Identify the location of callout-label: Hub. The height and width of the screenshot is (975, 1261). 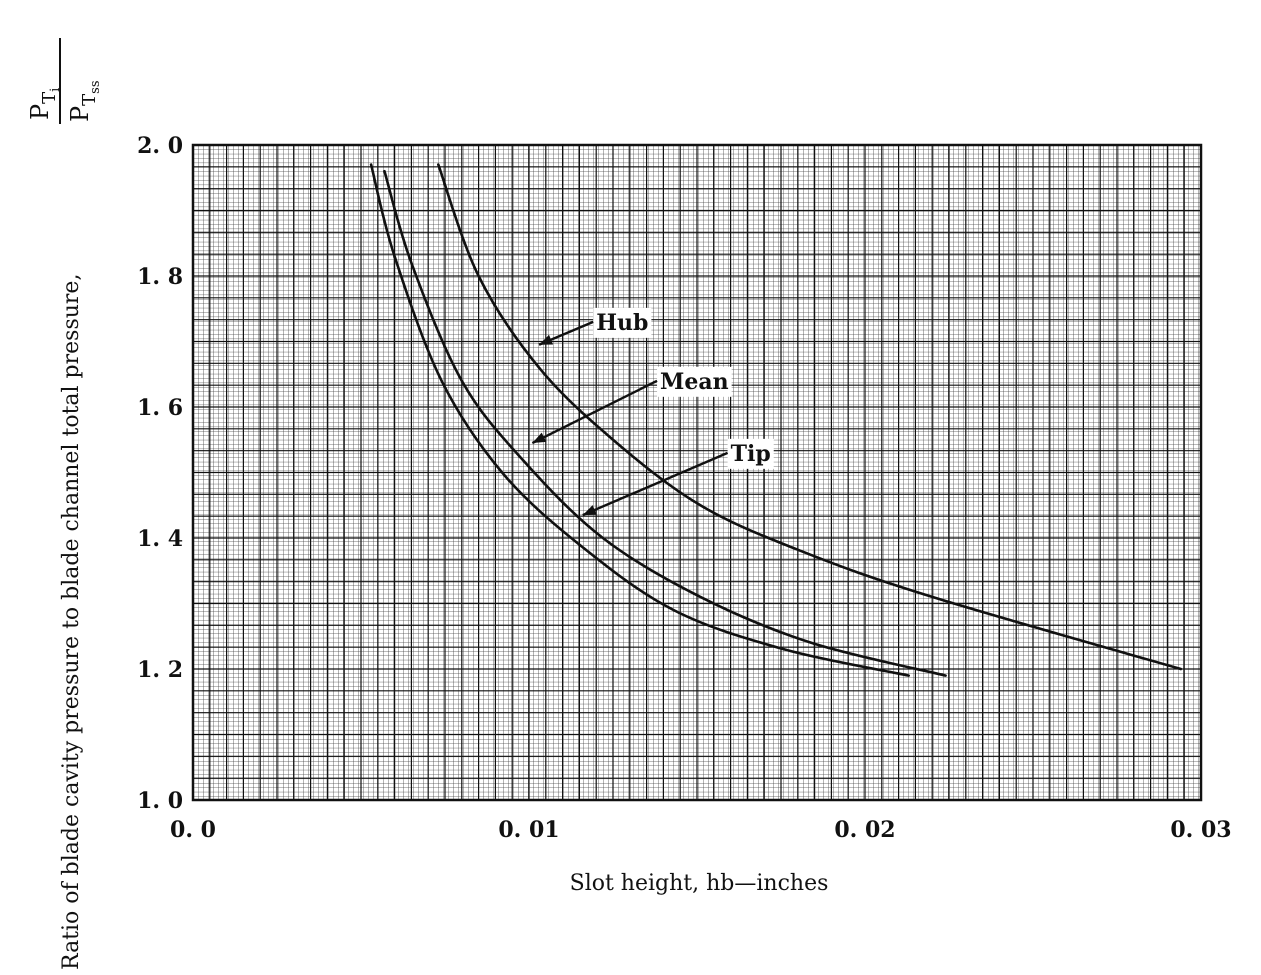
(622, 323).